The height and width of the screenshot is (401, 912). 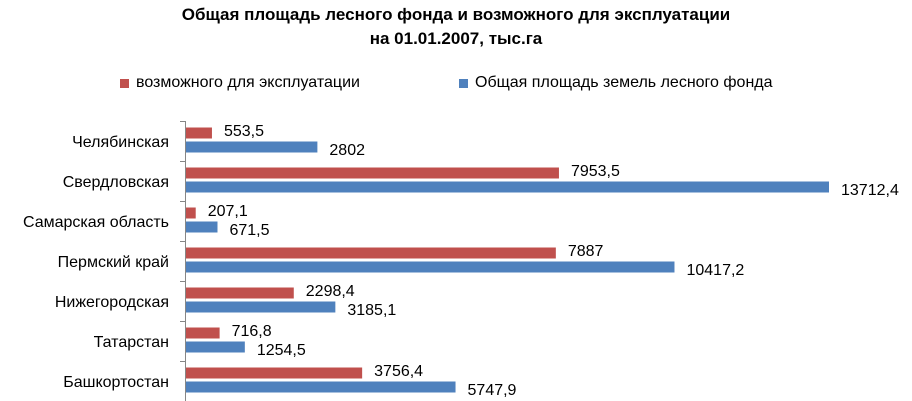 I want to click on data-label: 2802, so click(x=347, y=150).